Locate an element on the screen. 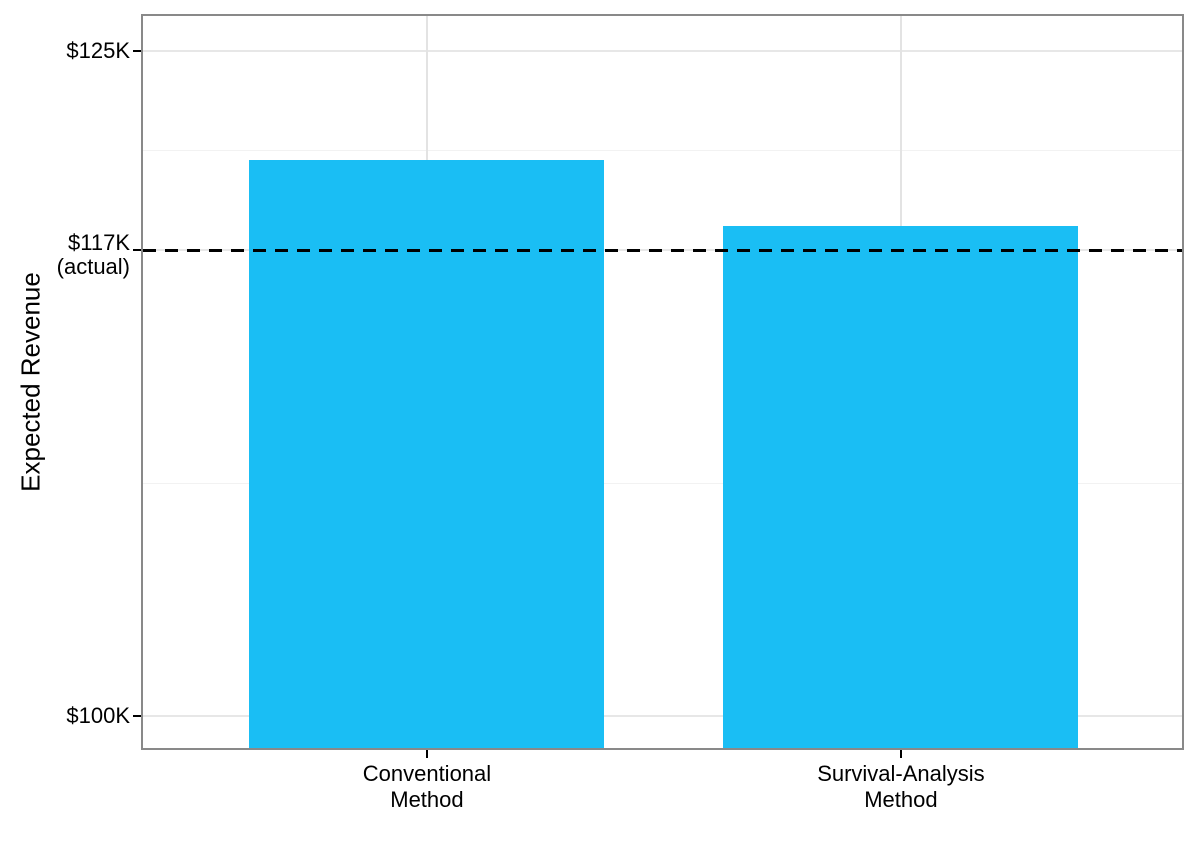 The image size is (1200, 857). x-tick-label-conventional-method: Conventional Method is located at coordinates (427, 787).